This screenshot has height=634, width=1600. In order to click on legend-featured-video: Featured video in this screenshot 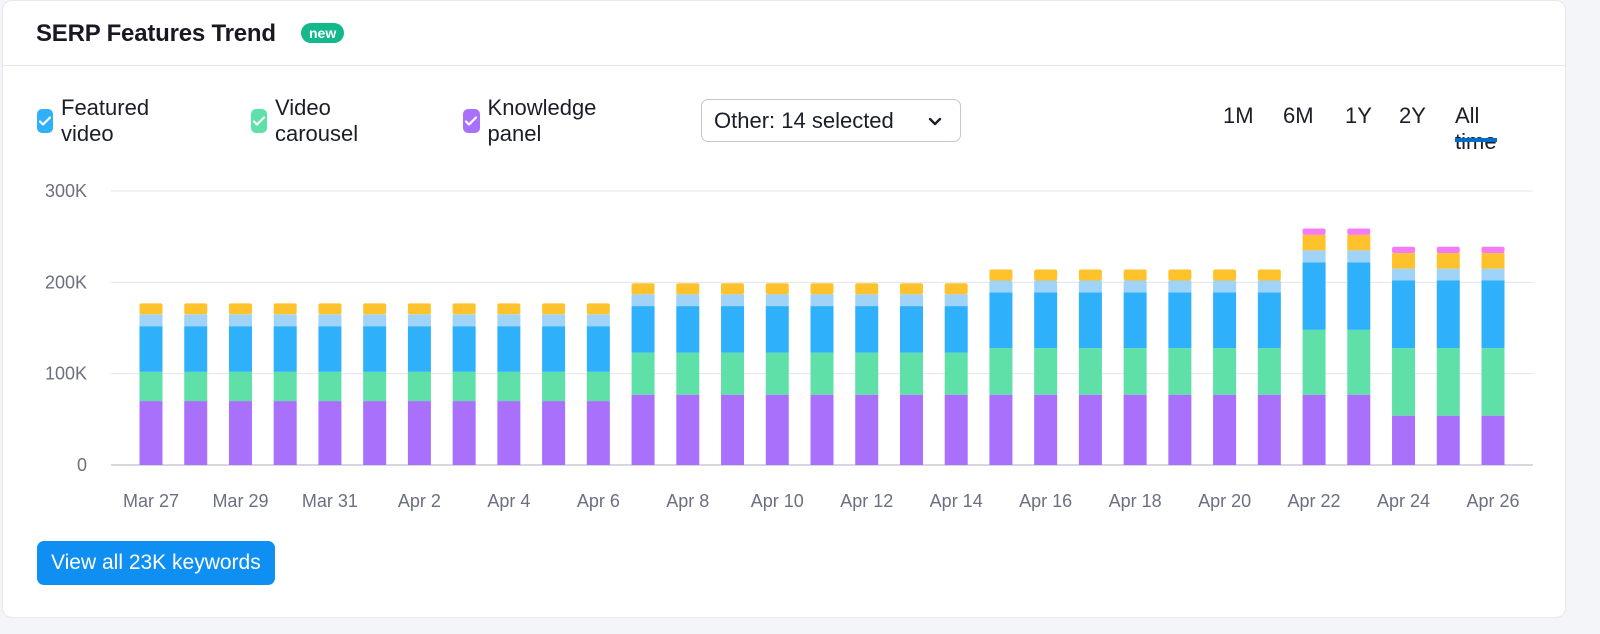, I will do `click(97, 120)`.